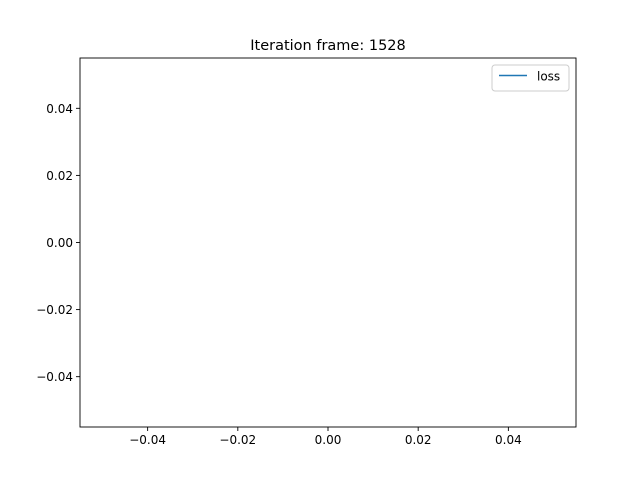 This screenshot has width=640, height=480. I want to click on y-axis: −0.04 −0.02 0.00 0.02 0.04, so click(58, 243).